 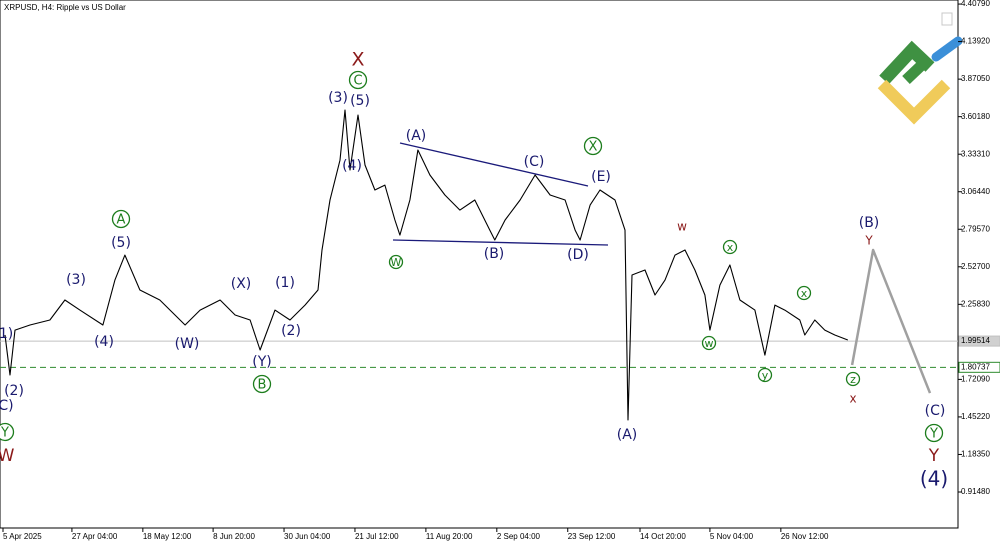 What do you see at coordinates (975, 366) in the screenshot?
I see `price-label: 1.80737` at bounding box center [975, 366].